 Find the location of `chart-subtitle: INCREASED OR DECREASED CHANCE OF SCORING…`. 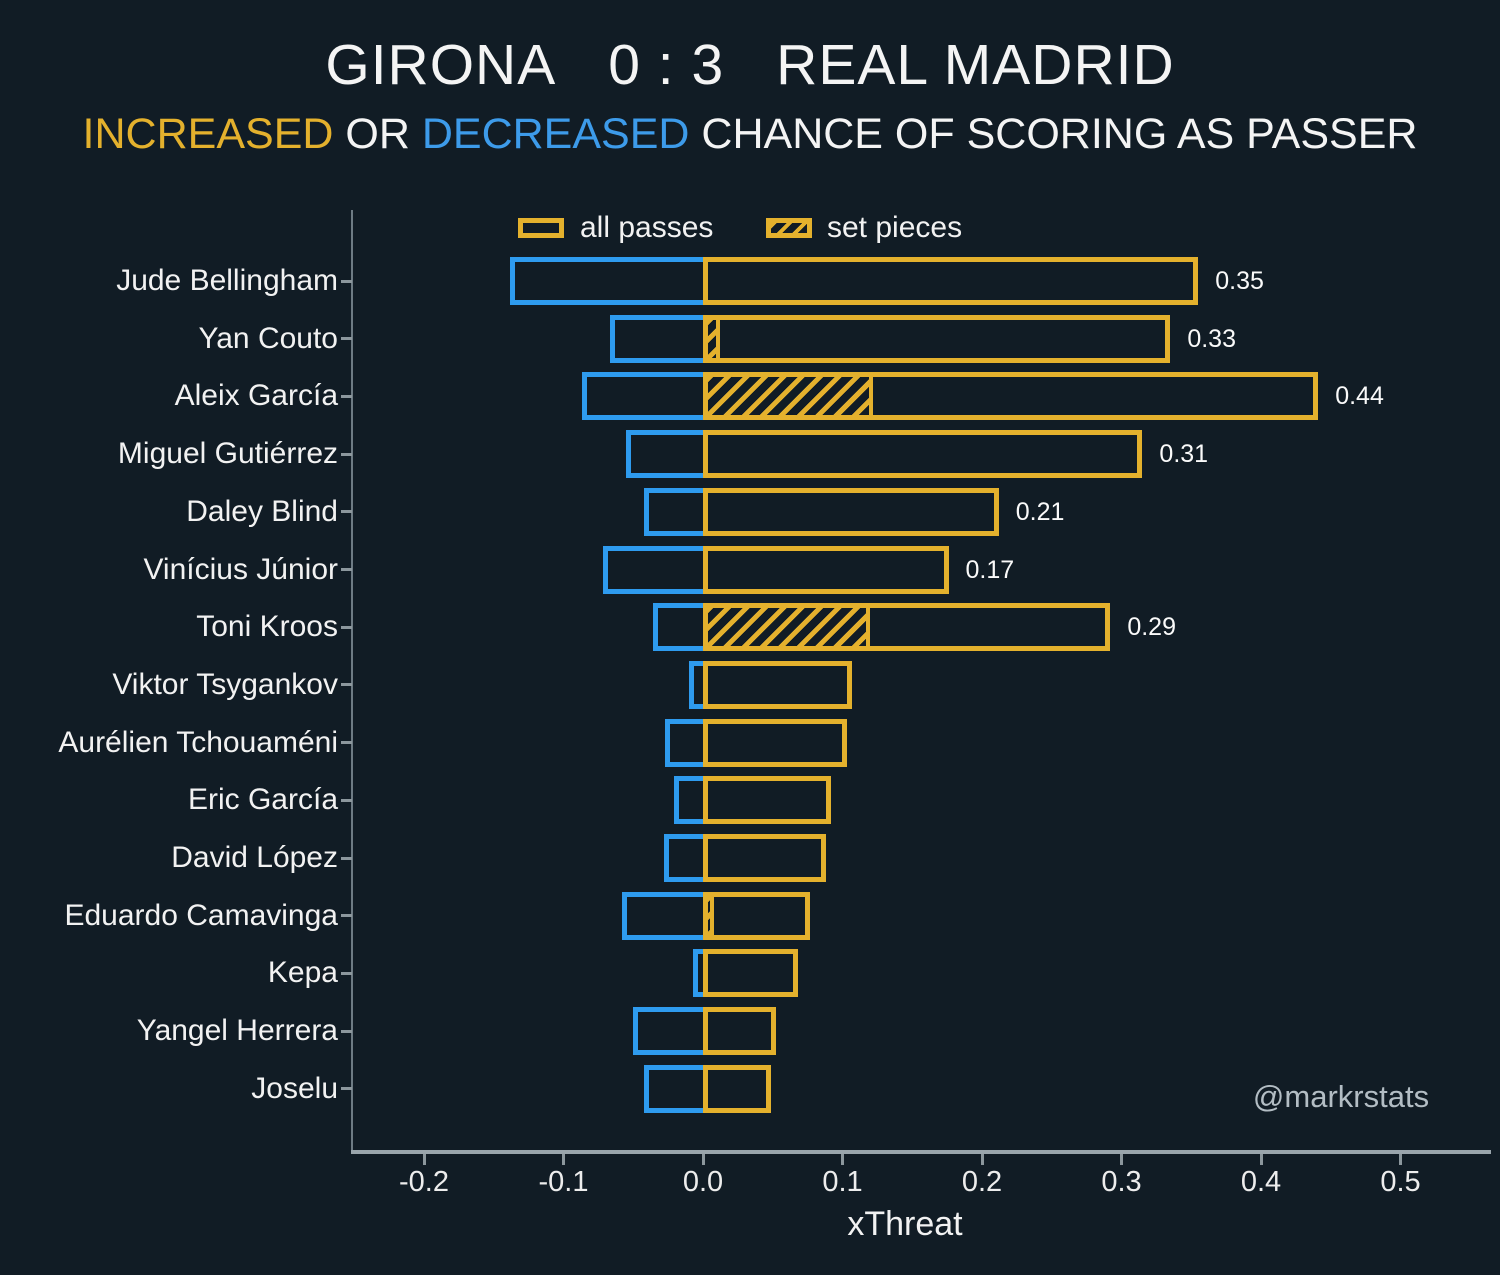

chart-subtitle: INCREASED OR DECREASED CHANCE OF SCORING… is located at coordinates (750, 134).